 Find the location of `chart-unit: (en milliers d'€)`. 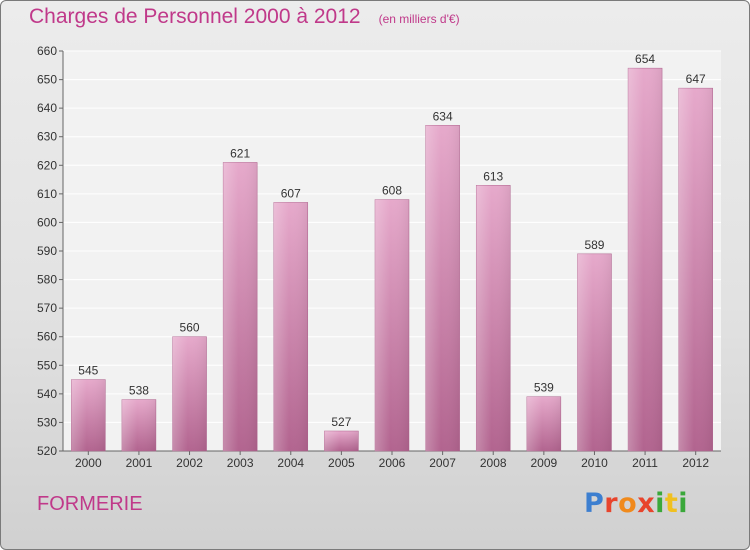

chart-unit: (en milliers d'€) is located at coordinates (419, 19).